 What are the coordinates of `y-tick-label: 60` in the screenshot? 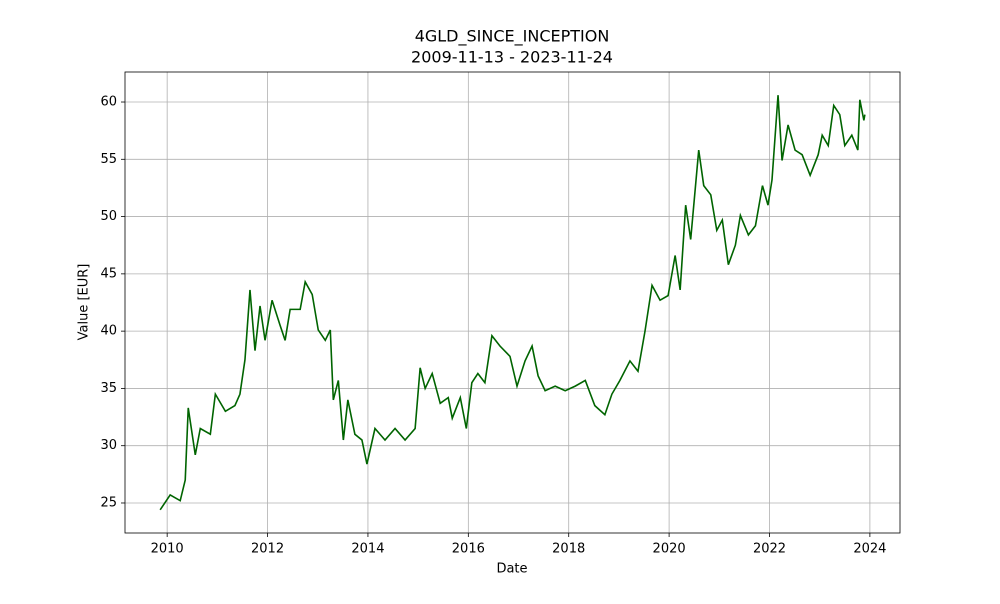 It's located at (108, 102).